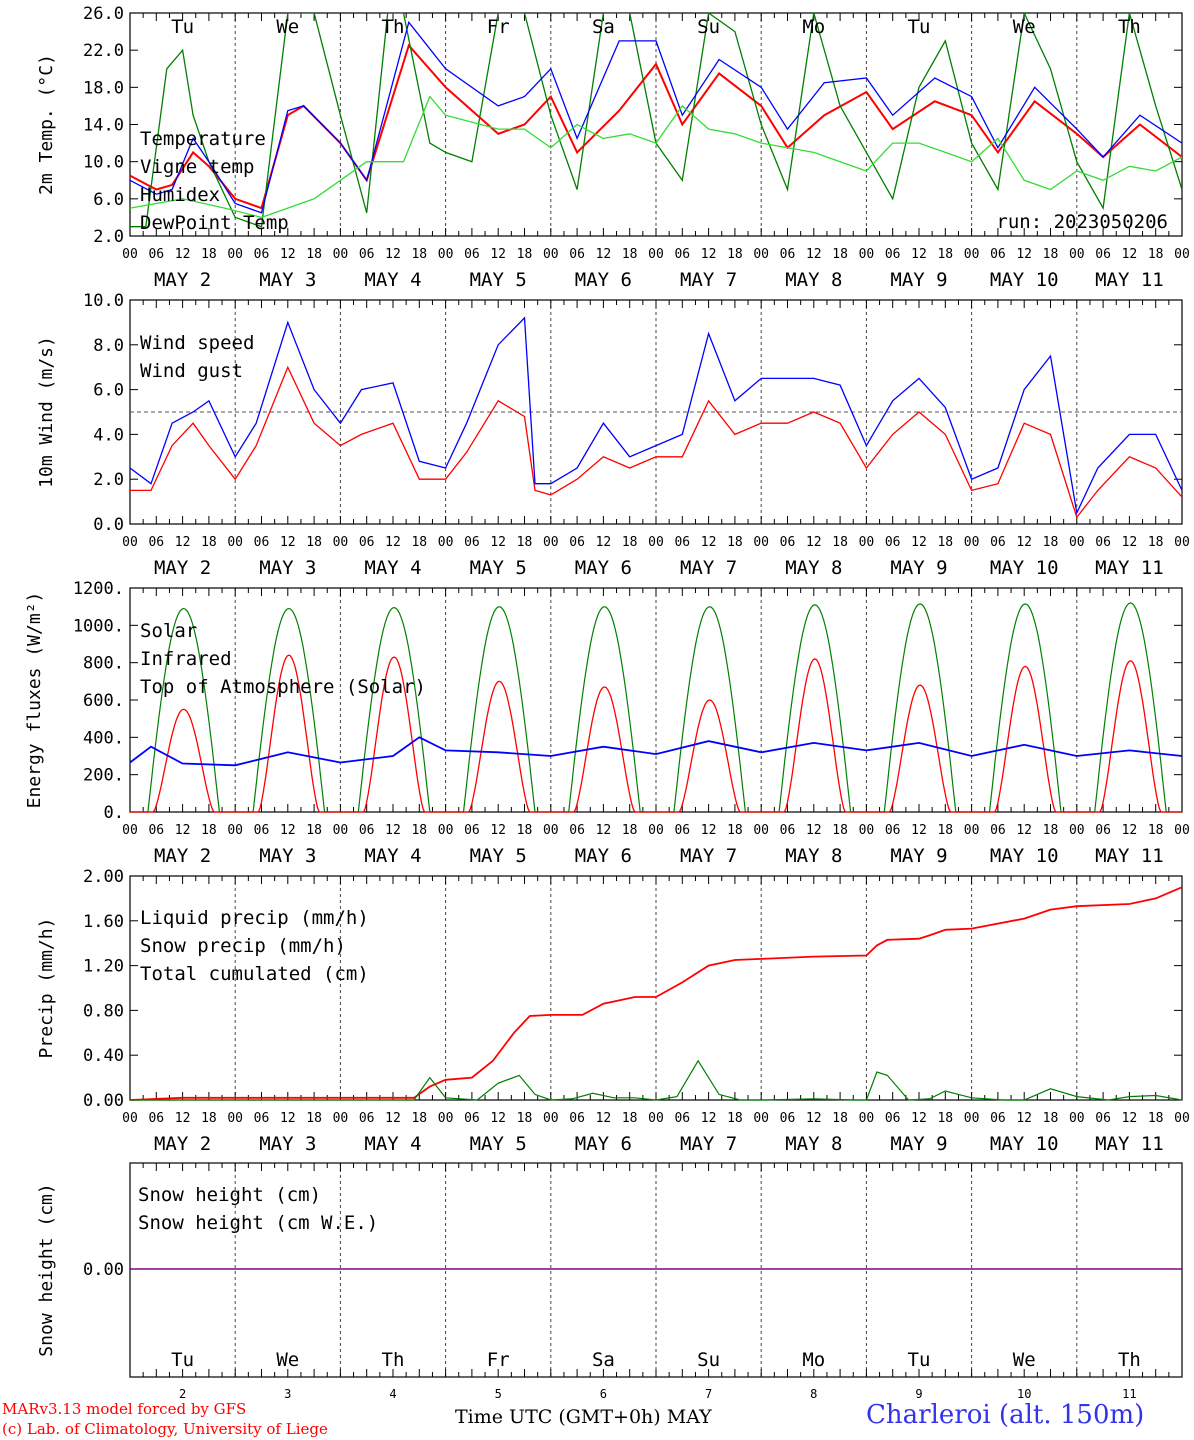  Describe the element at coordinates (287, 280) in the screenshot. I see `date-label: MAY 3` at that location.